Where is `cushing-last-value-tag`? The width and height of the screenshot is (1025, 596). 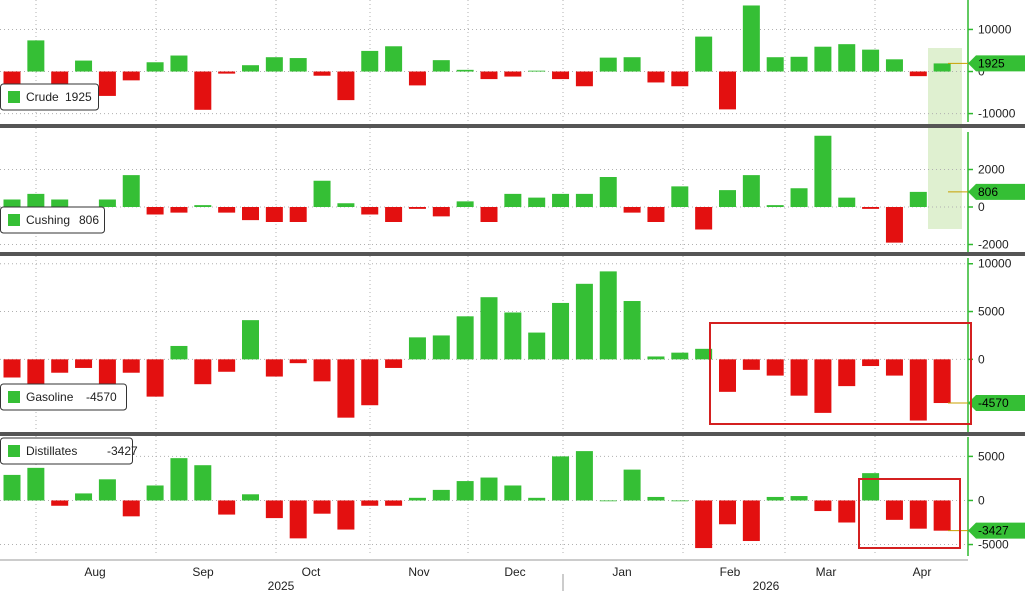 cushing-last-value-tag is located at coordinates (996, 191).